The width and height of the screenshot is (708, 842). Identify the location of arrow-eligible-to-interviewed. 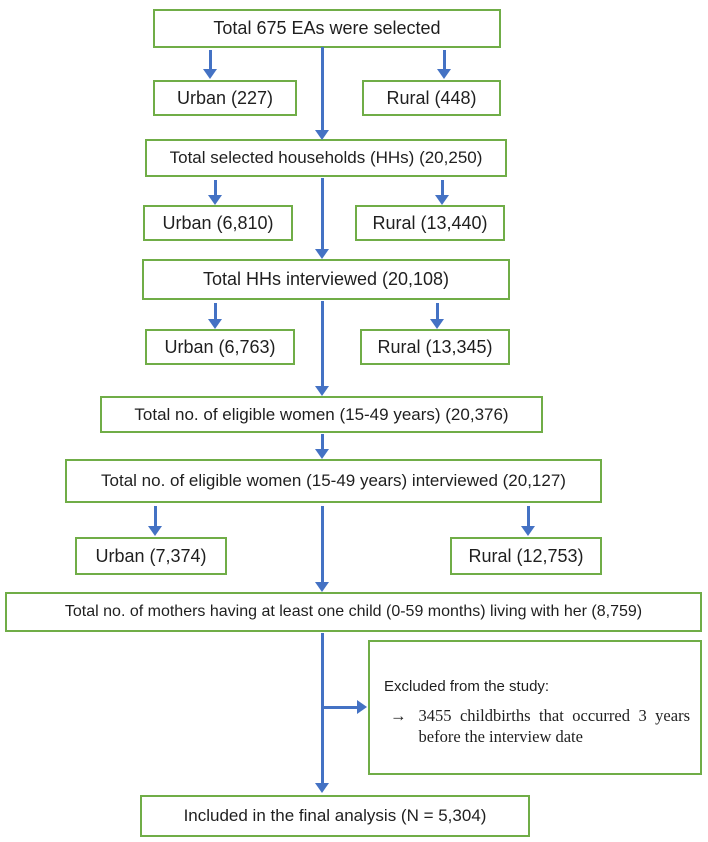
(322, 446).